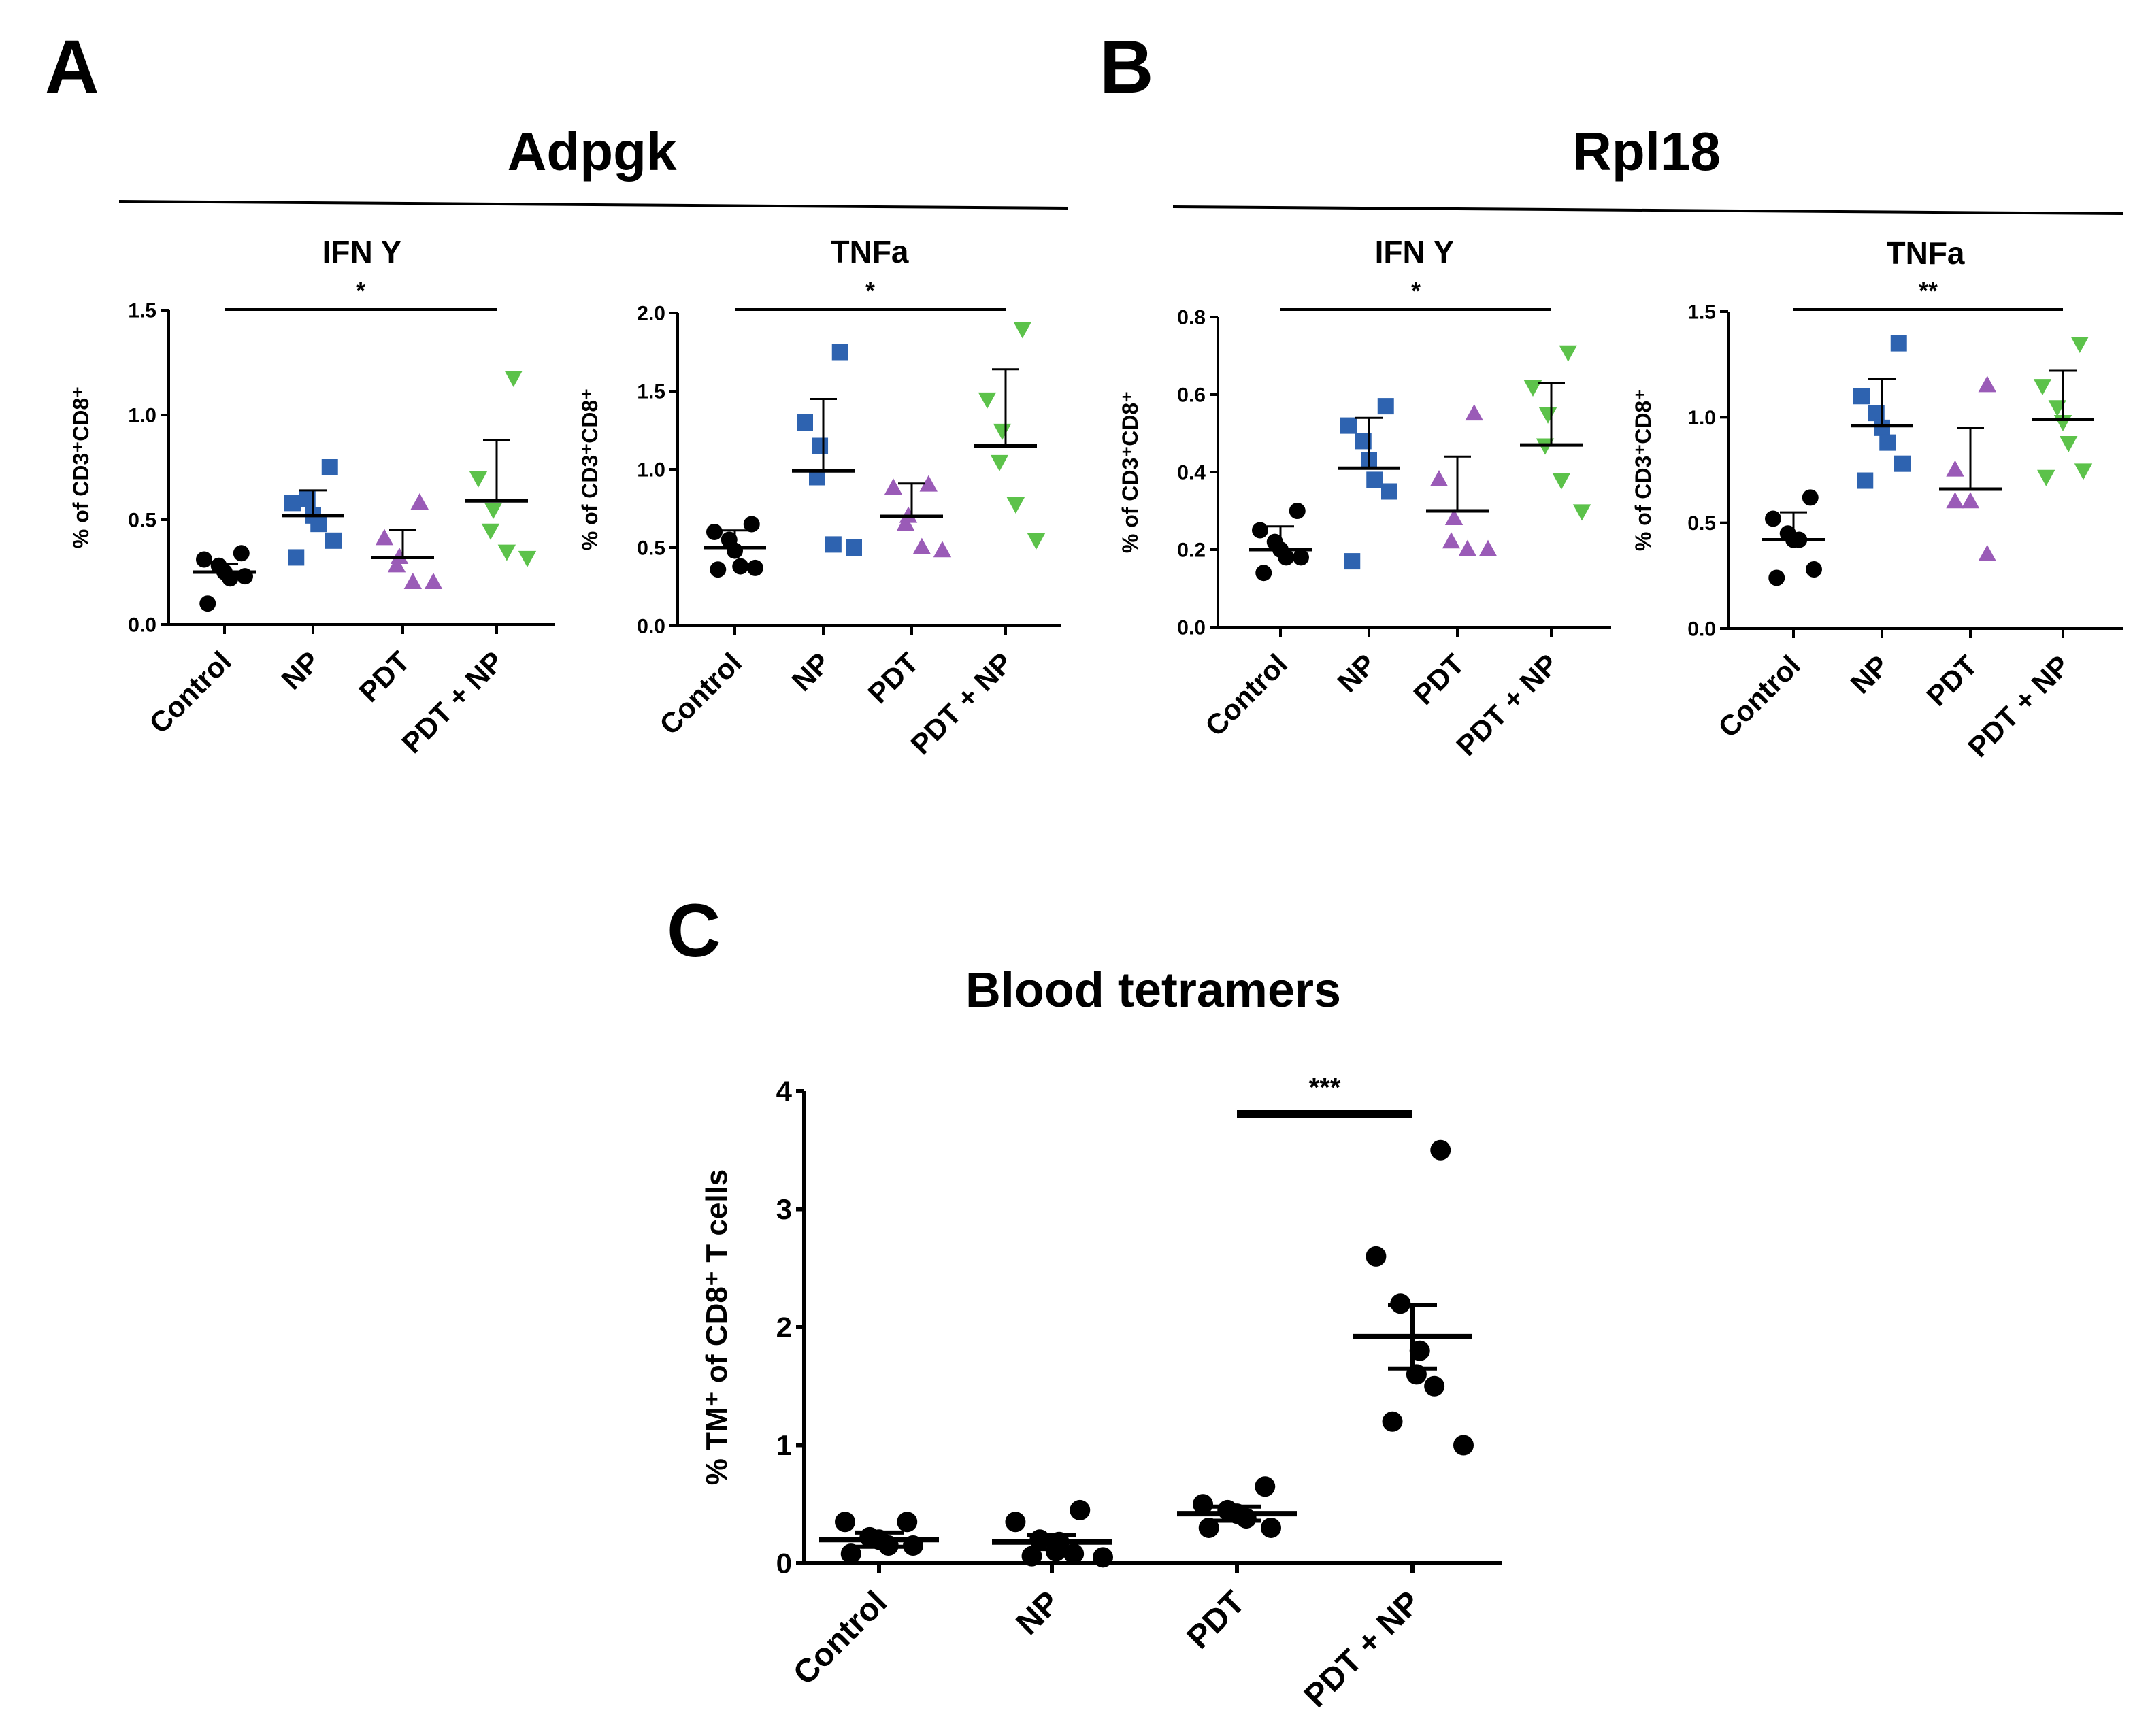  What do you see at coordinates (1507, 705) in the screenshot?
I see `chart-2-x-tick-label-pdt-np: PDT + NP` at bounding box center [1507, 705].